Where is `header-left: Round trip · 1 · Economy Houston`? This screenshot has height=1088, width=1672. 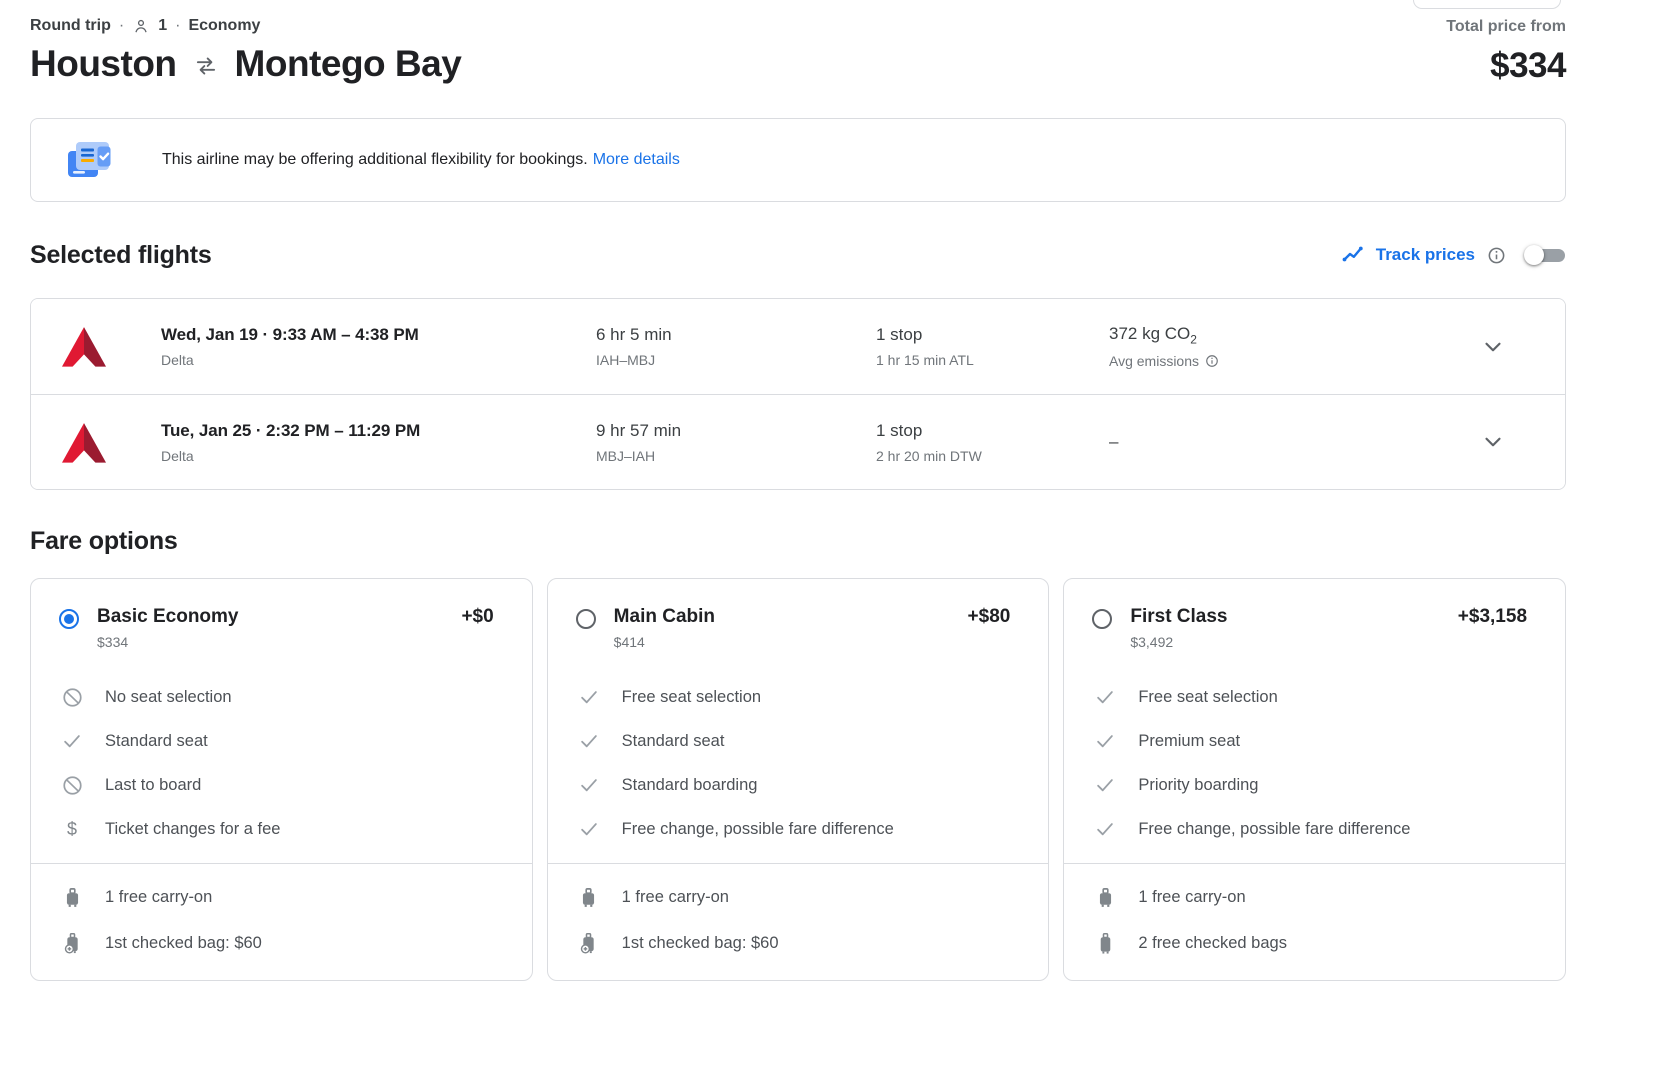
header-left: Round trip · 1 · Economy Houston is located at coordinates (246, 50).